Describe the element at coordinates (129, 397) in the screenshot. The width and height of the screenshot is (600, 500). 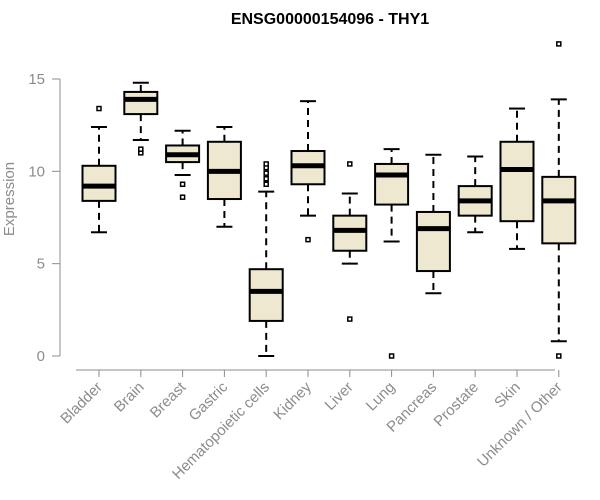
I see `x-tick-label: Brain` at that location.